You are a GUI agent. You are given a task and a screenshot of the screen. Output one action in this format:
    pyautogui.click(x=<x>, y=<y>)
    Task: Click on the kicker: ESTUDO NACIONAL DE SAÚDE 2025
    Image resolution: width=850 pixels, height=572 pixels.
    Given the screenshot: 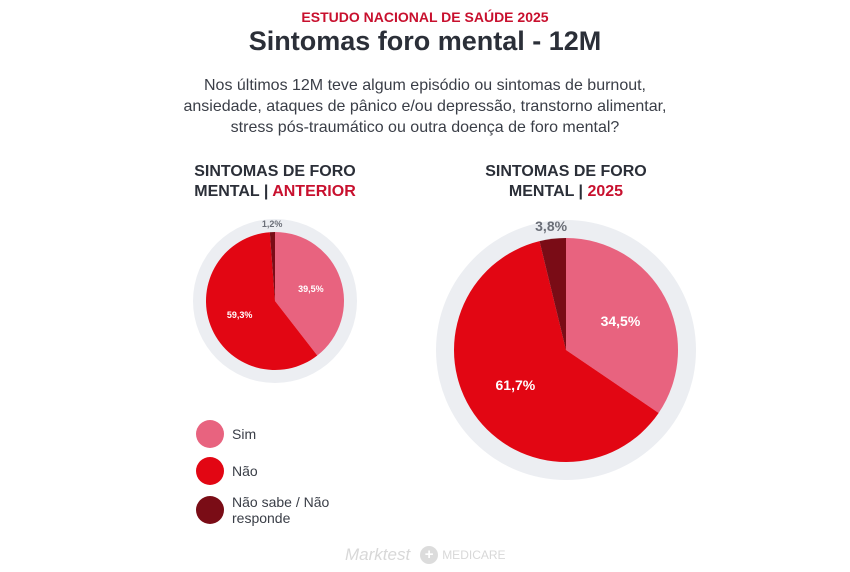 What is the action you would take?
    pyautogui.click(x=425, y=17)
    